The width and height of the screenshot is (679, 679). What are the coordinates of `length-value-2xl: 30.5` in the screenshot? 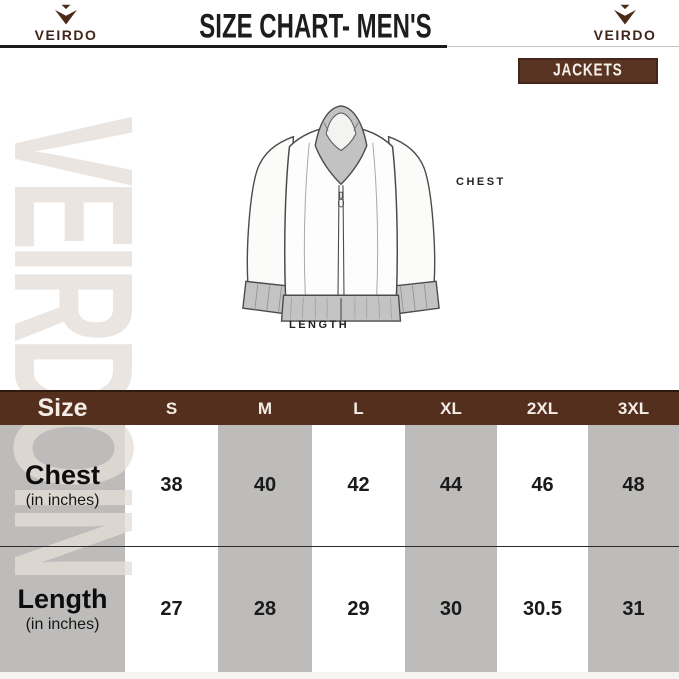 It's located at (542, 609).